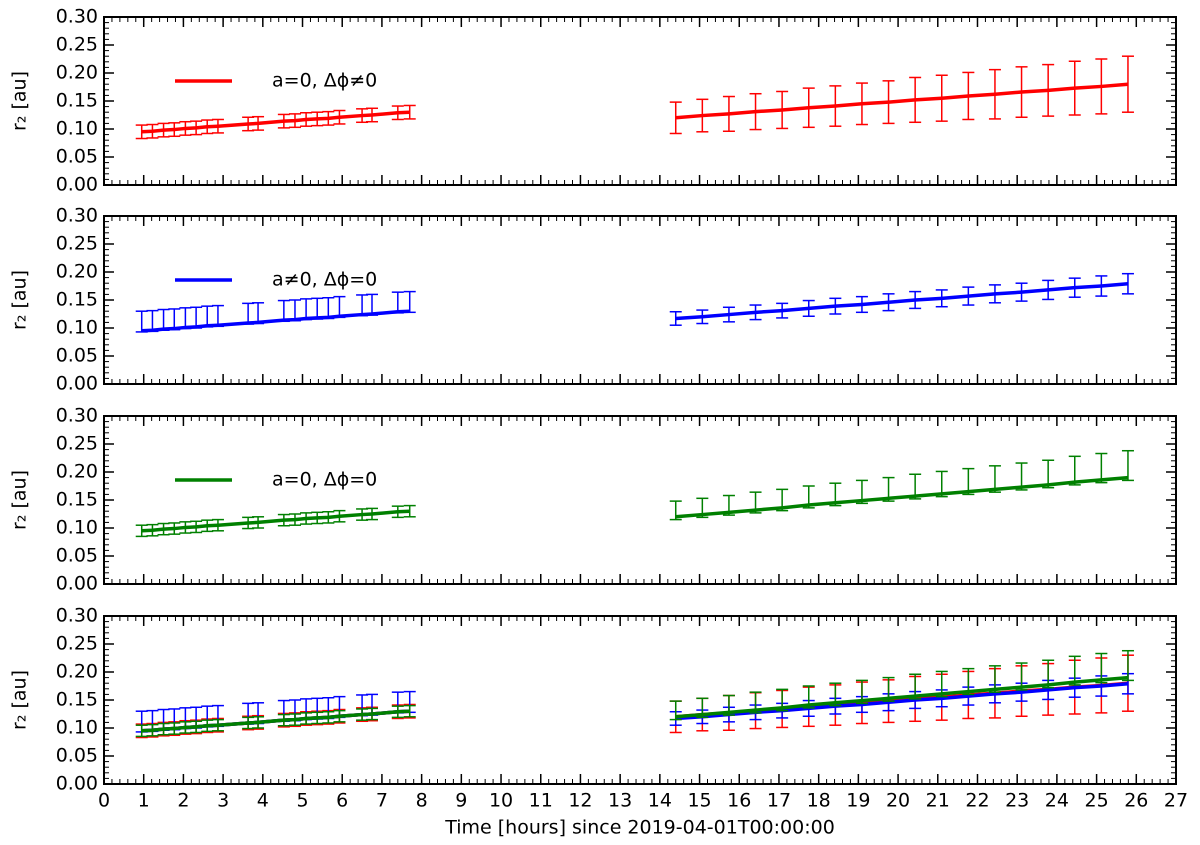  Describe the element at coordinates (382, 801) in the screenshot. I see `x-tick-label: 7` at that location.